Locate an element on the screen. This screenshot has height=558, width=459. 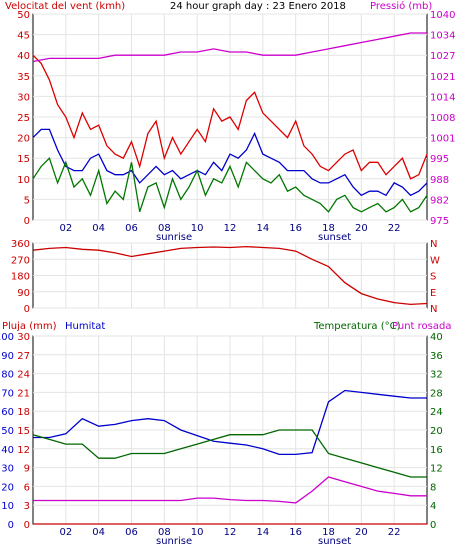
left-axis2-tick: 0 is located at coordinates (27, 525).